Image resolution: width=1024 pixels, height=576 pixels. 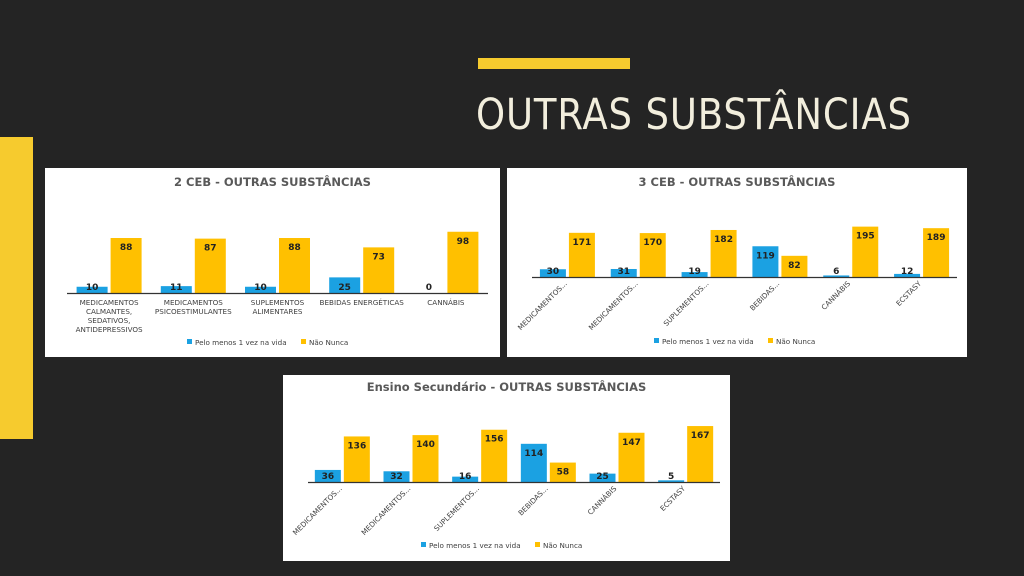 What do you see at coordinates (631, 443) in the screenshot?
I see `data-label: 147` at bounding box center [631, 443].